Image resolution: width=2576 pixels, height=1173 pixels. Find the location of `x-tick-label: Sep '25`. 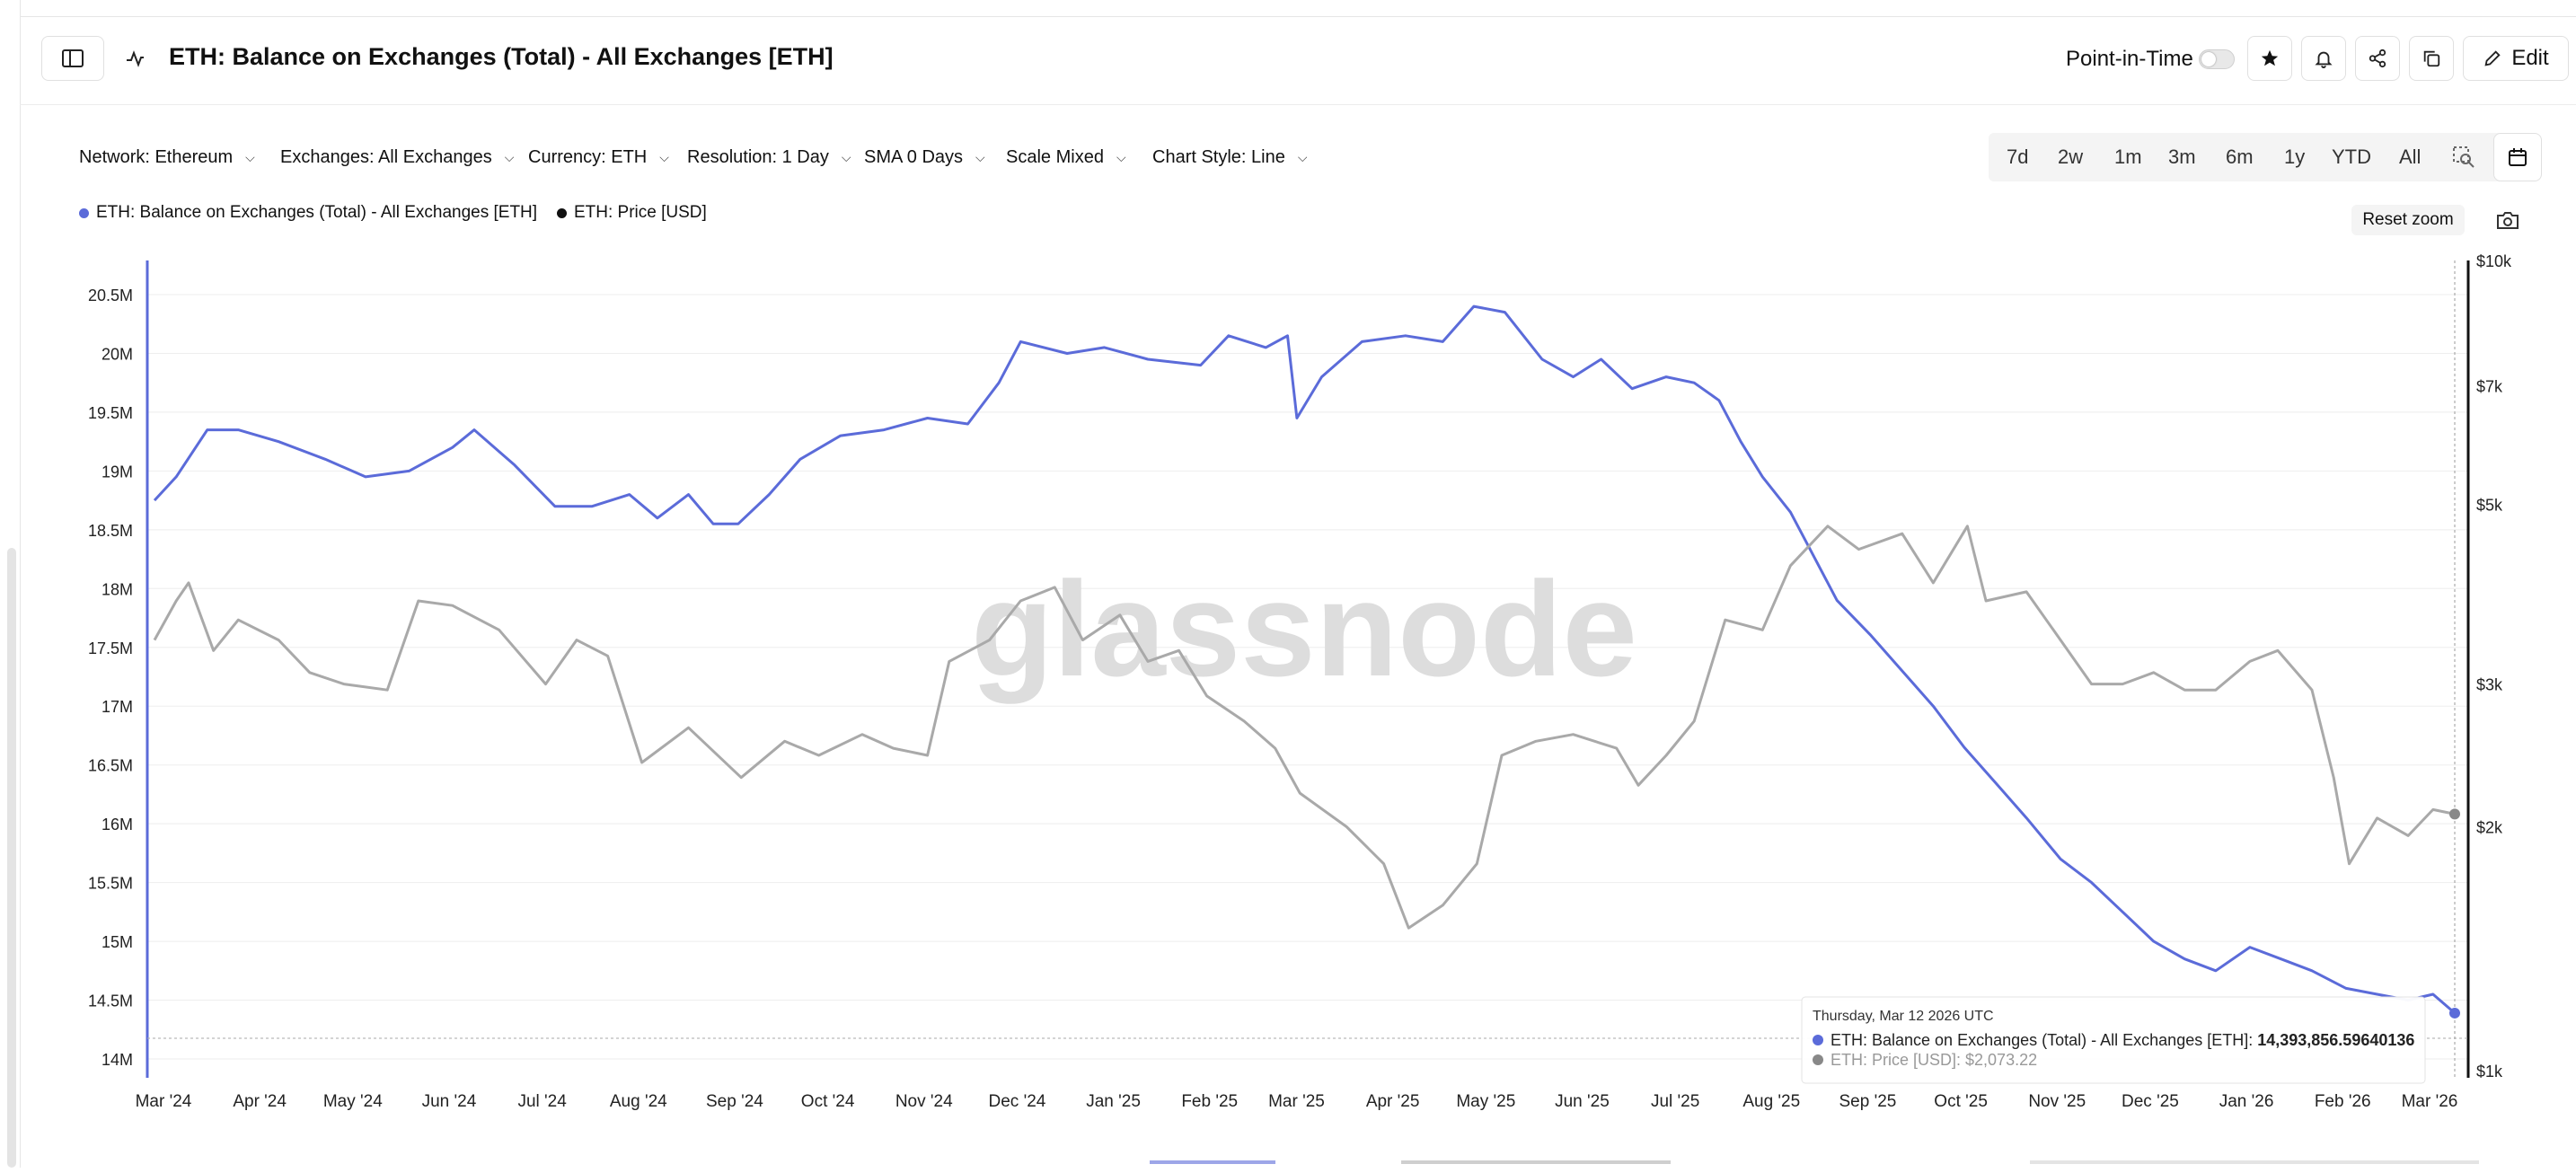

x-tick-label: Sep '25 is located at coordinates (1867, 1101).